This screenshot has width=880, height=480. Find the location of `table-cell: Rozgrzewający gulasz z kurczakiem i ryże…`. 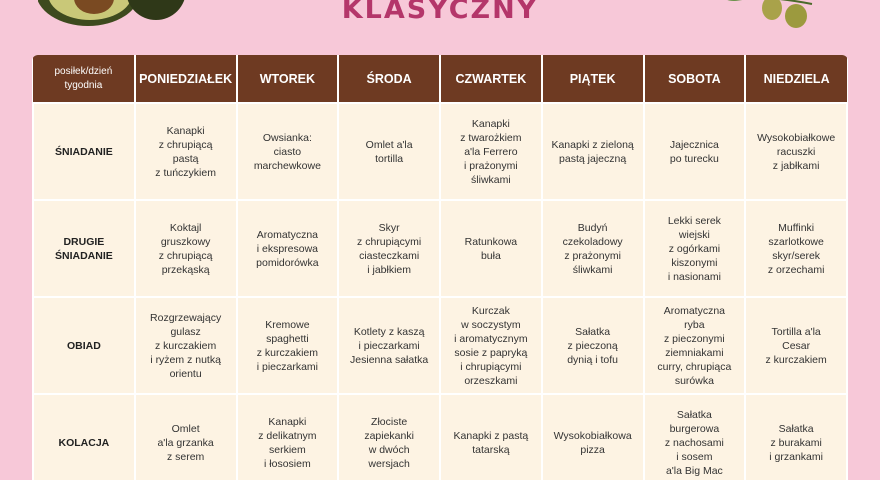

table-cell: Rozgrzewający gulasz z kurczakiem i ryże… is located at coordinates (185, 345).